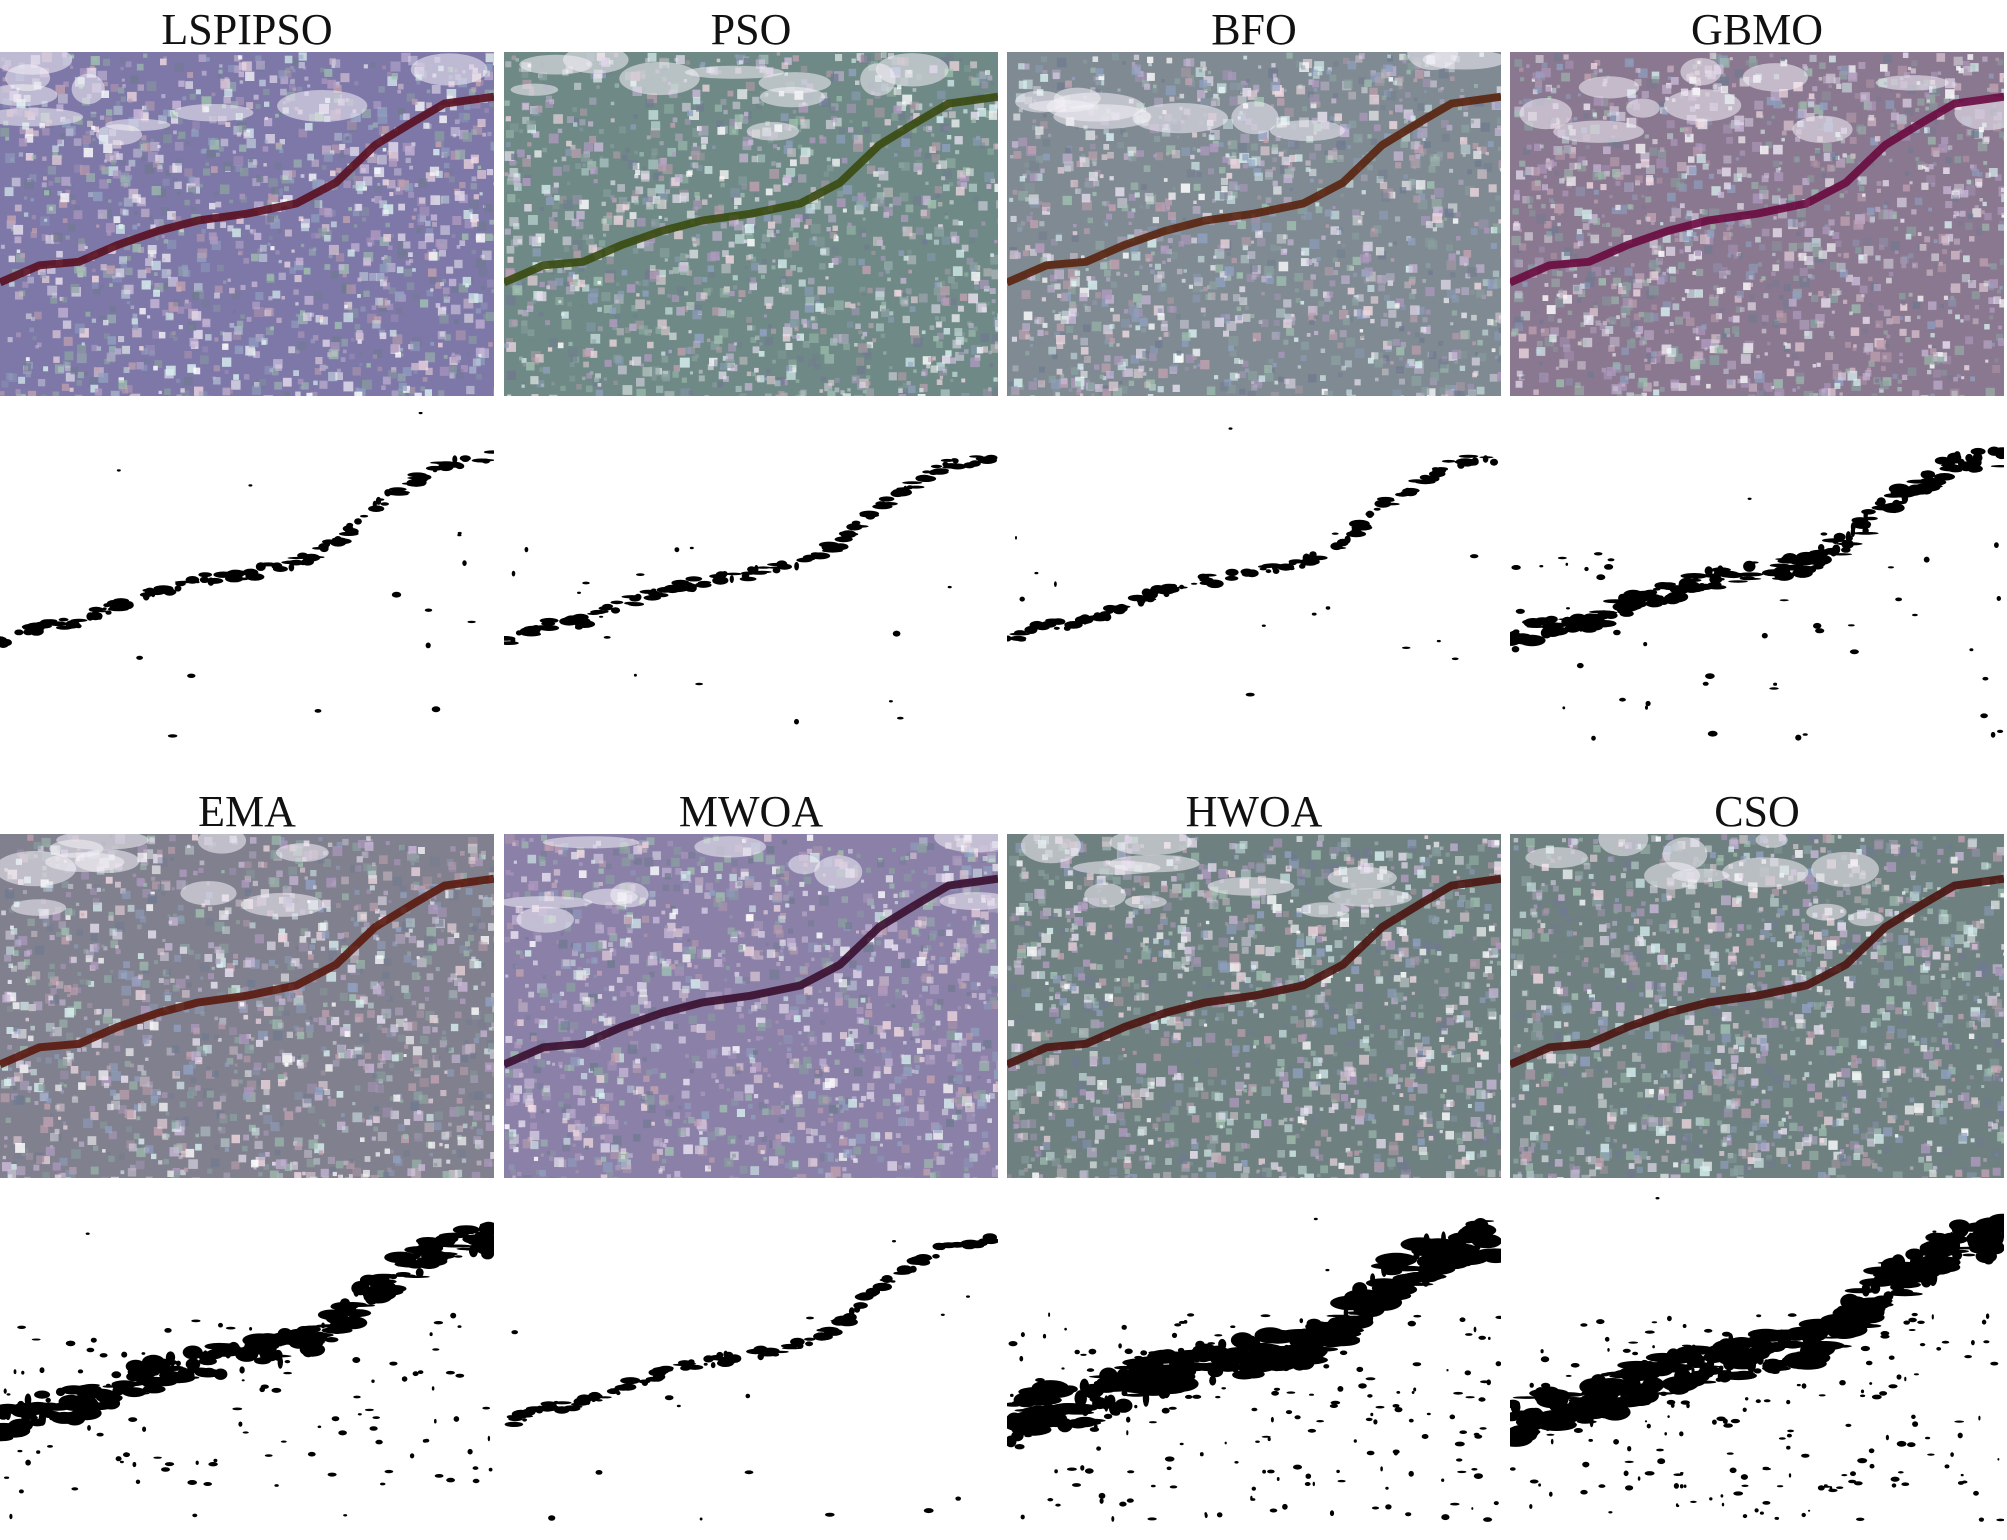 The height and width of the screenshot is (1540, 2007). I want to click on panel-title: LSPIPSO, so click(247, 29).